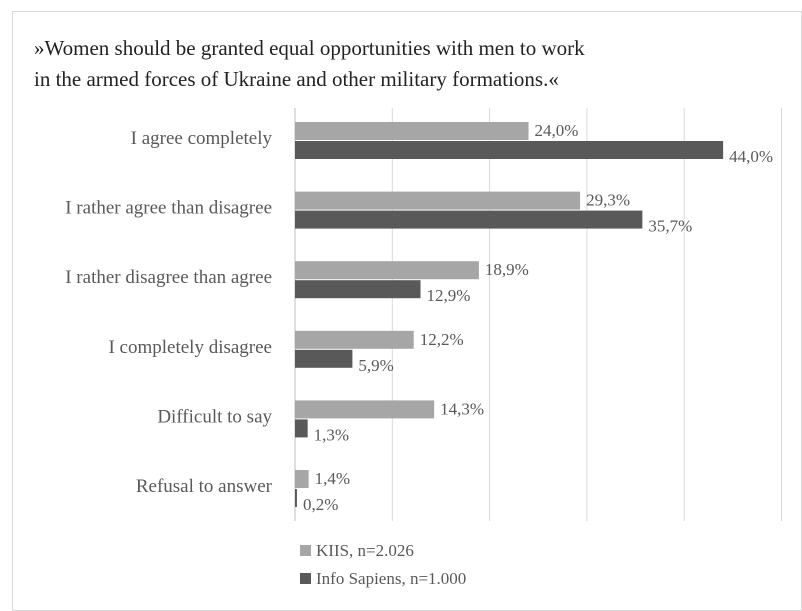 This screenshot has height=611, width=802. Describe the element at coordinates (437, 201) in the screenshot. I see `bar-kiis-rather-agree` at that location.